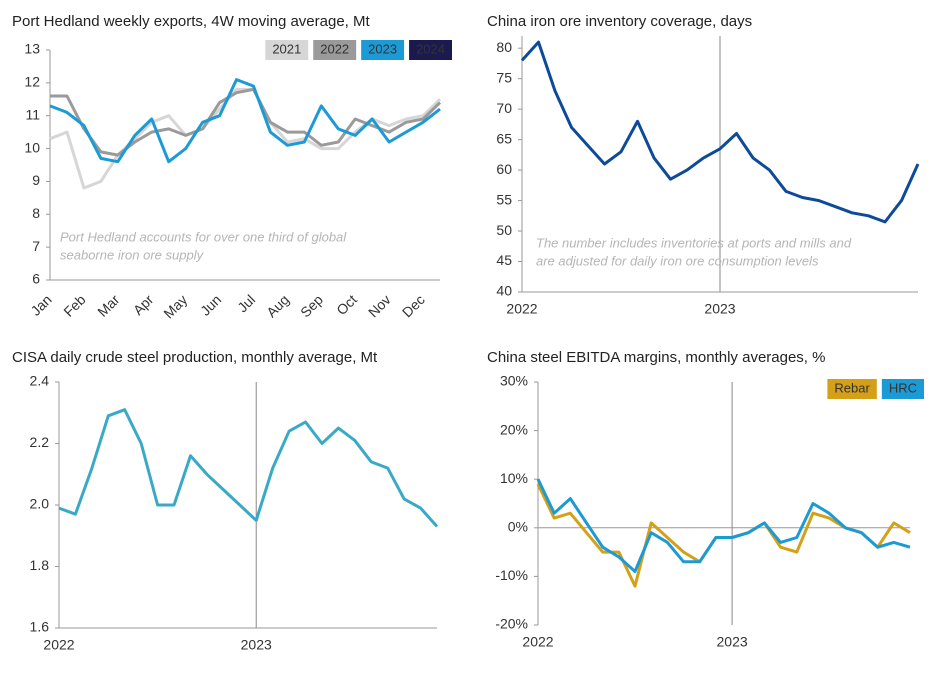 Image resolution: width=937 pixels, height=679 pixels. I want to click on x-tick-label: Aug, so click(277, 305).